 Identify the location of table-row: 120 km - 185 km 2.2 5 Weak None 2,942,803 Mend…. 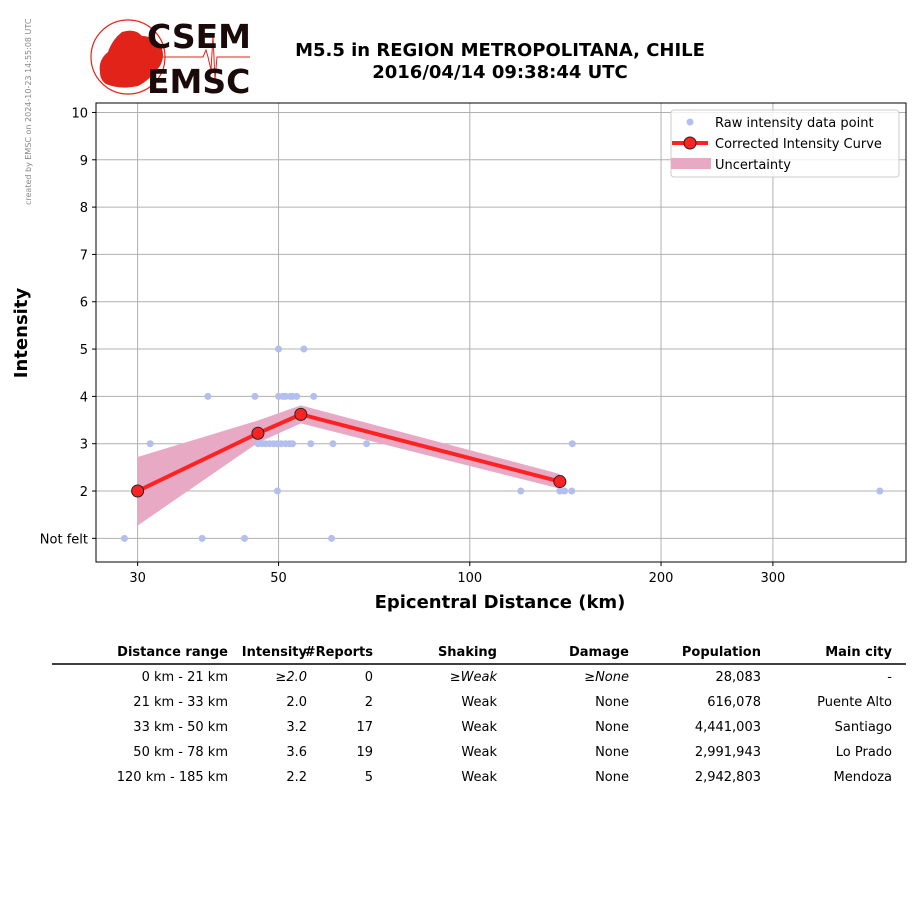
(504, 777).